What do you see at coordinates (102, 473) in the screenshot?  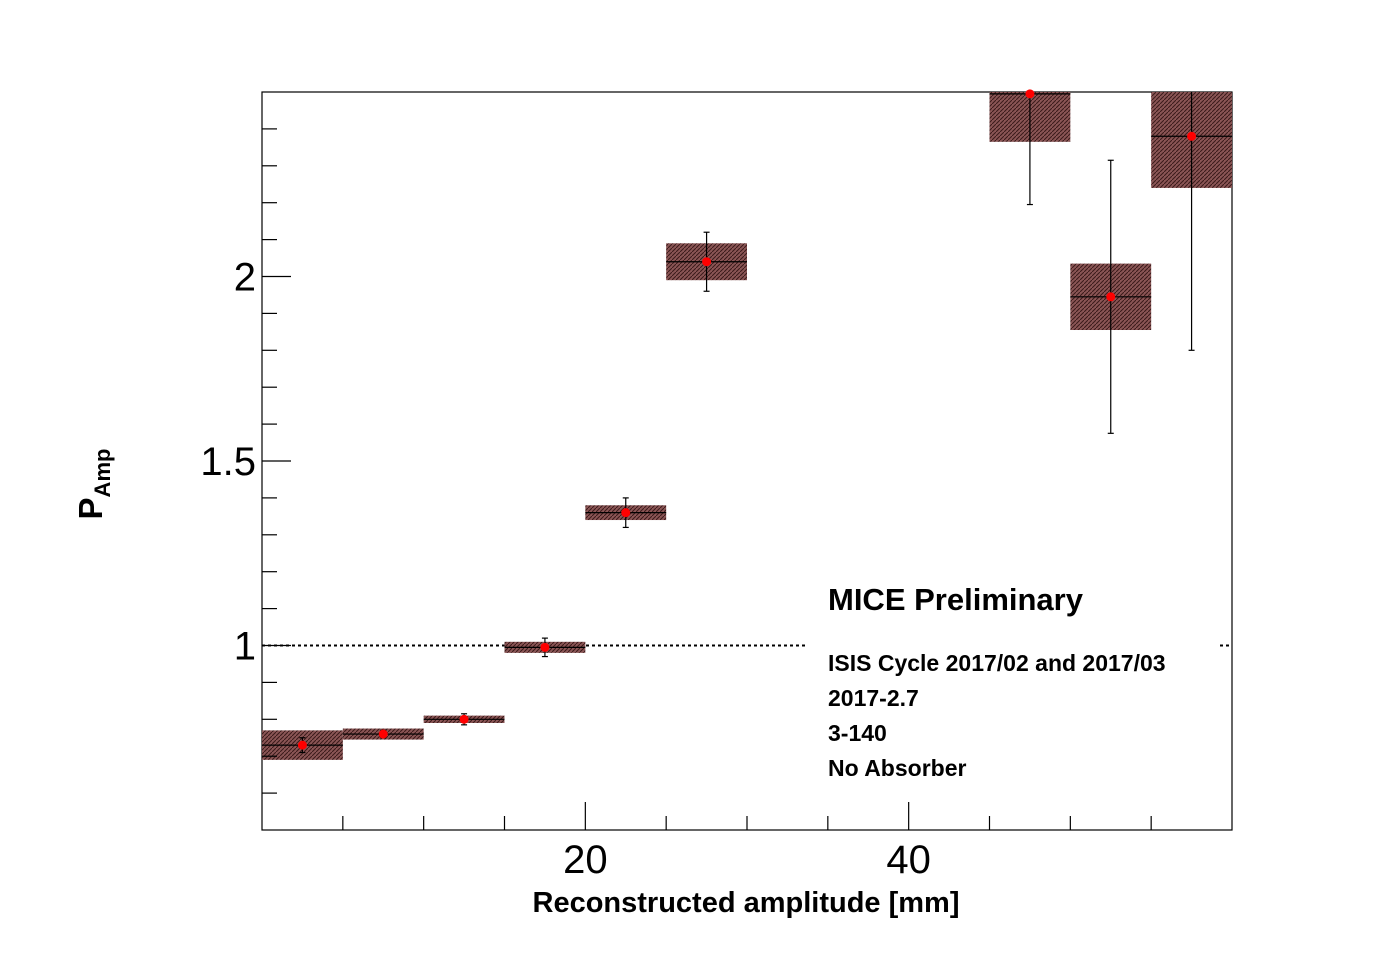 I see `y-axis-title-sub: Amp` at bounding box center [102, 473].